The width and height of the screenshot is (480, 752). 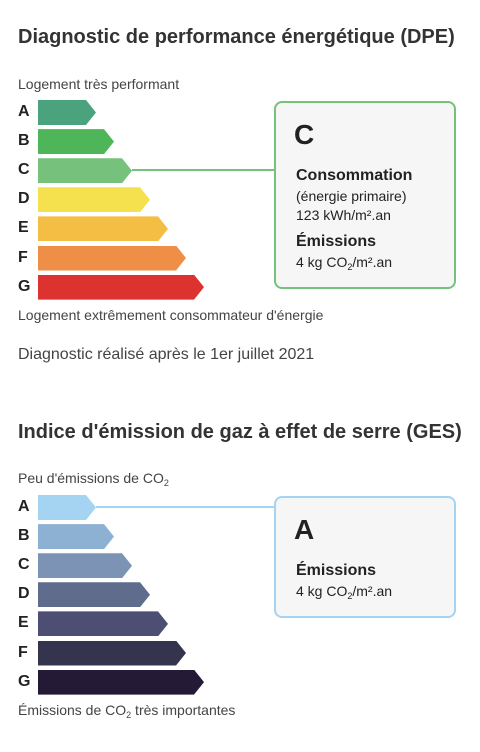 I want to click on dpe-emissions-title: Émissions, so click(x=336, y=241).